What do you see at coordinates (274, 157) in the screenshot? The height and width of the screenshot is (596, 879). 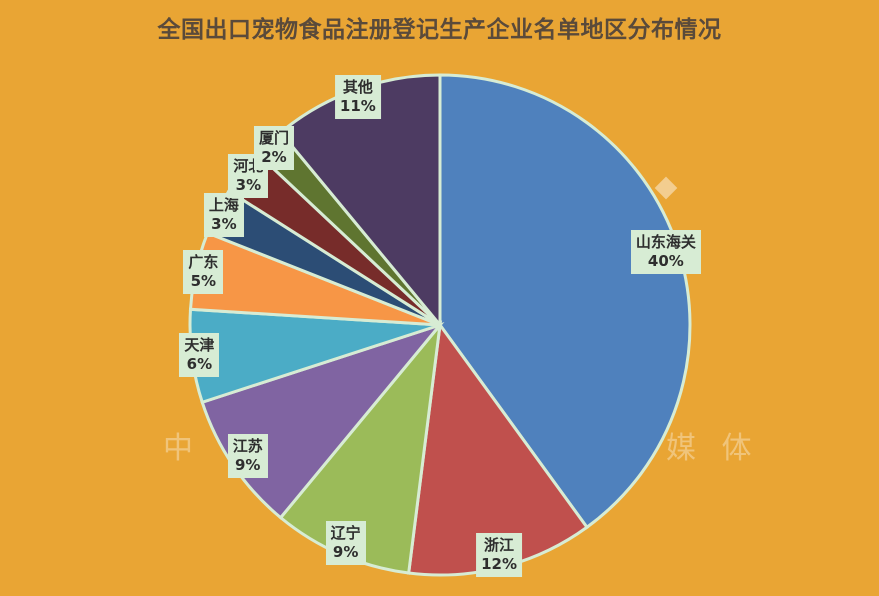 I see `slice-percent: 2%` at bounding box center [274, 157].